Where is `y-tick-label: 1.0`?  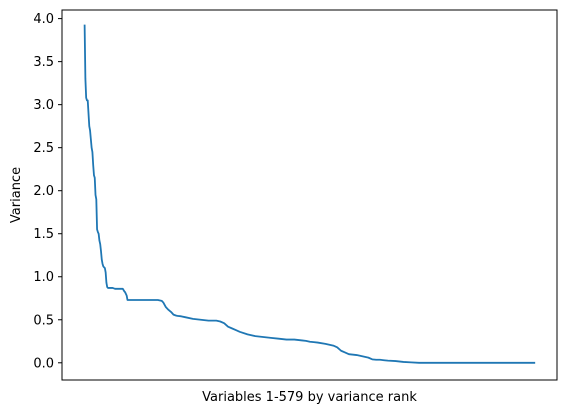
y-tick-label: 1.0 is located at coordinates (43, 277).